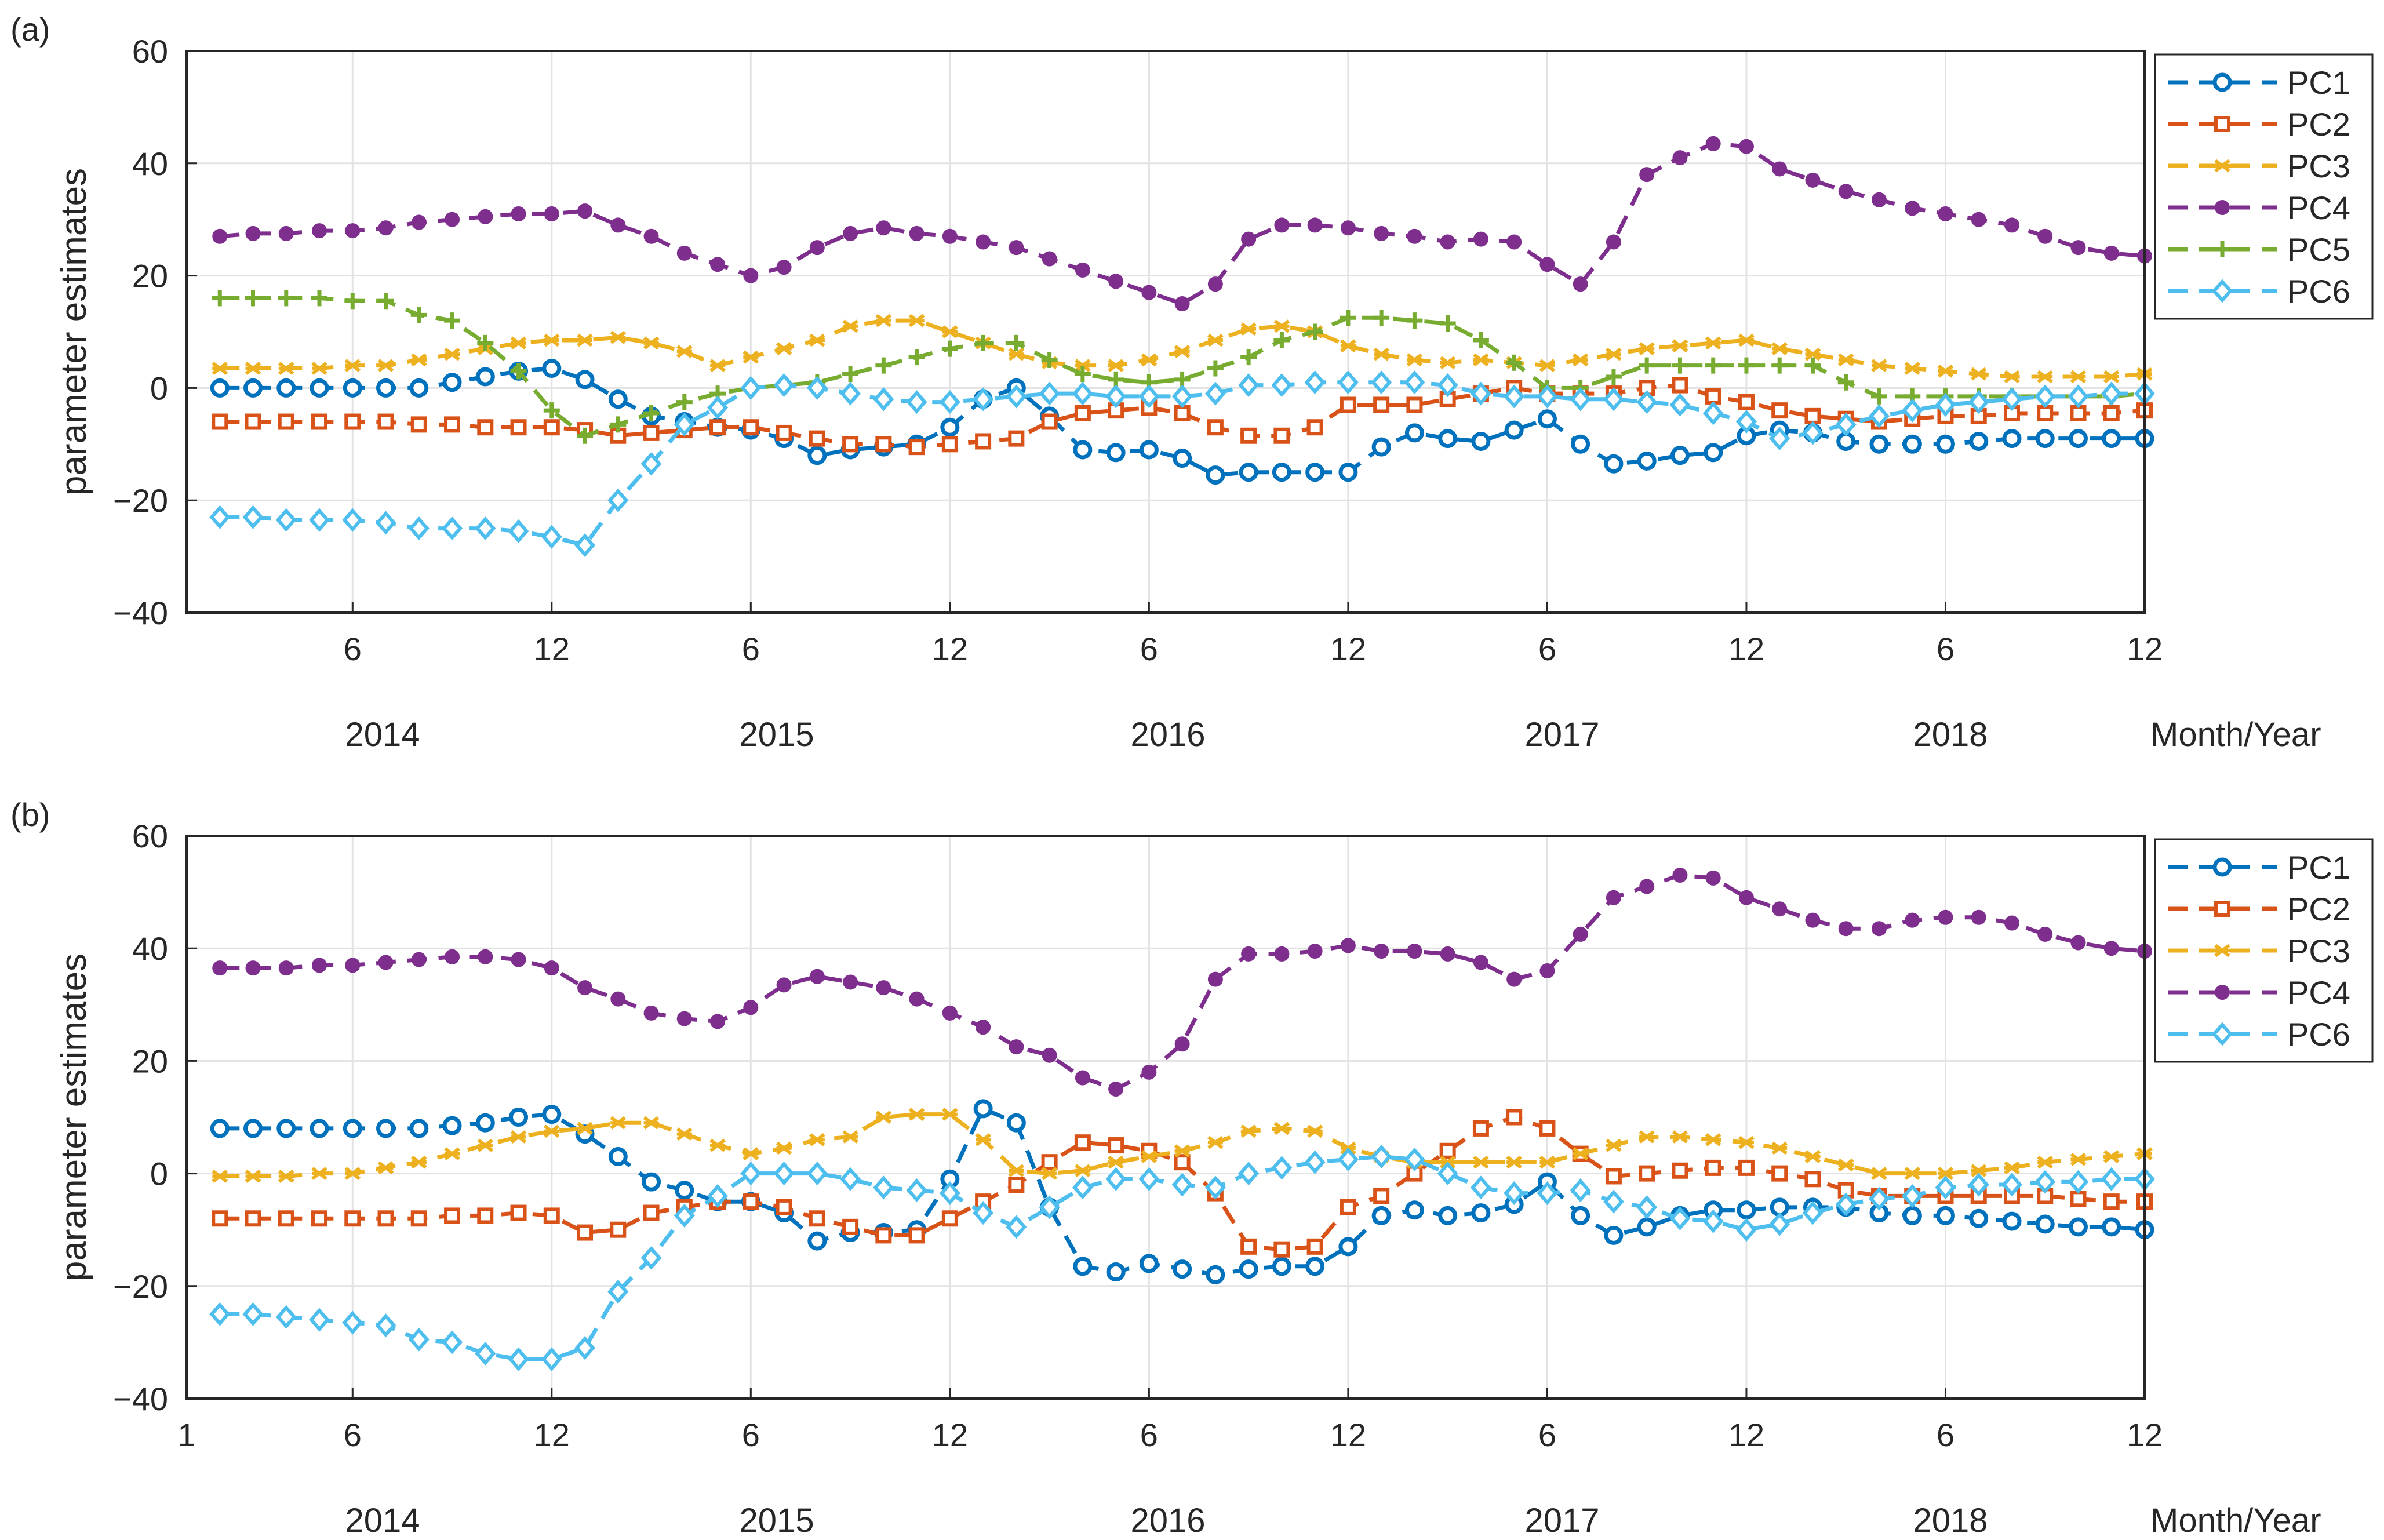 This screenshot has height=1540, width=2384. What do you see at coordinates (155, 332) in the screenshot?
I see `y-tick-labels: −40 −20 0 20 40 60` at bounding box center [155, 332].